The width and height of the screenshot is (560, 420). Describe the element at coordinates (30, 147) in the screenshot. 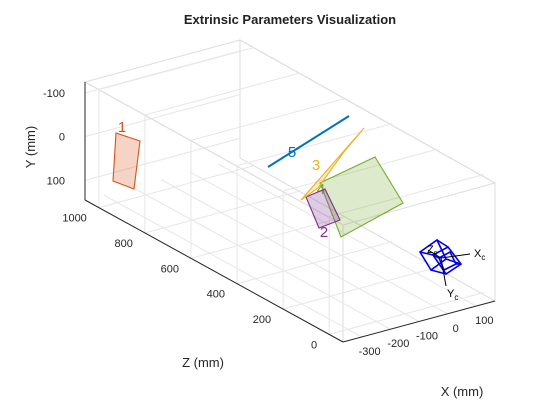

I see `y-axis-label: Y (mm)` at that location.